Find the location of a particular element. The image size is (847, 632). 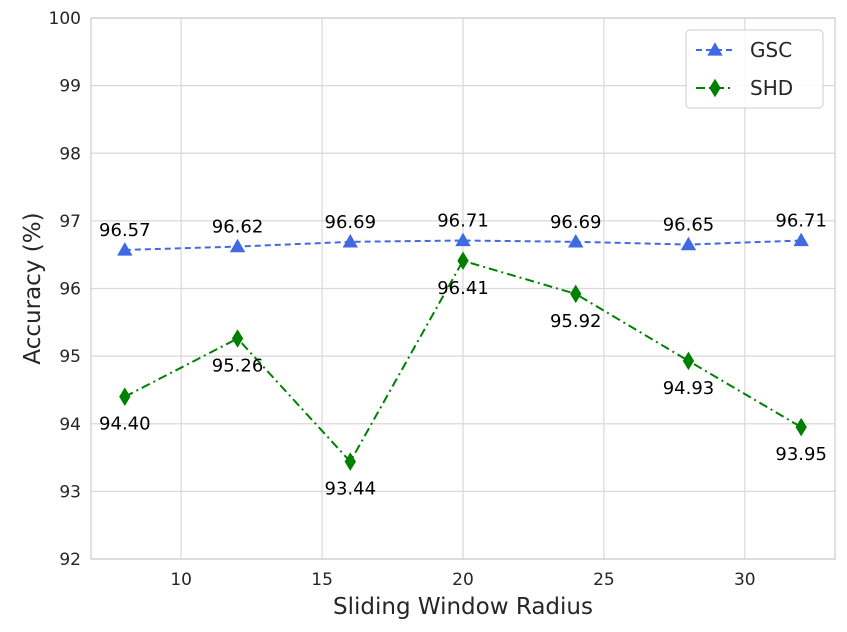

shd-data-label: 94.93 is located at coordinates (689, 388).